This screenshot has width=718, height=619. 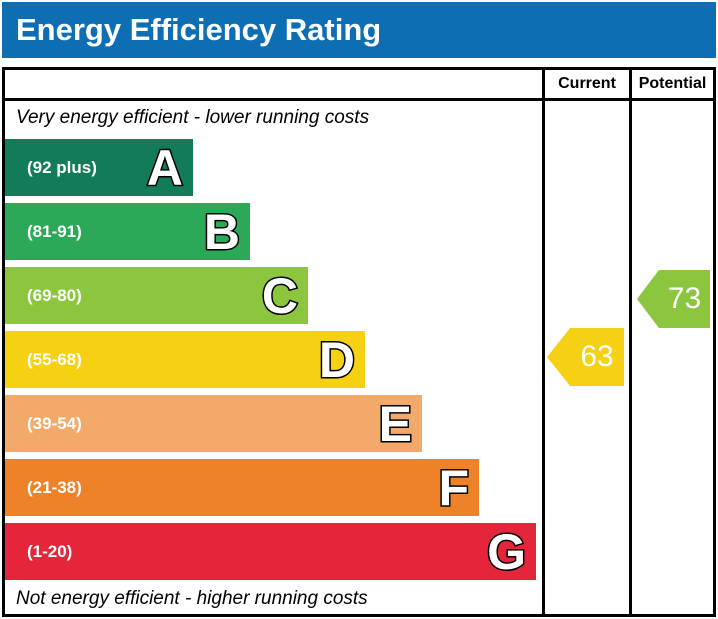 I want to click on page-title: Energy Efficiency Rating, so click(x=199, y=29).